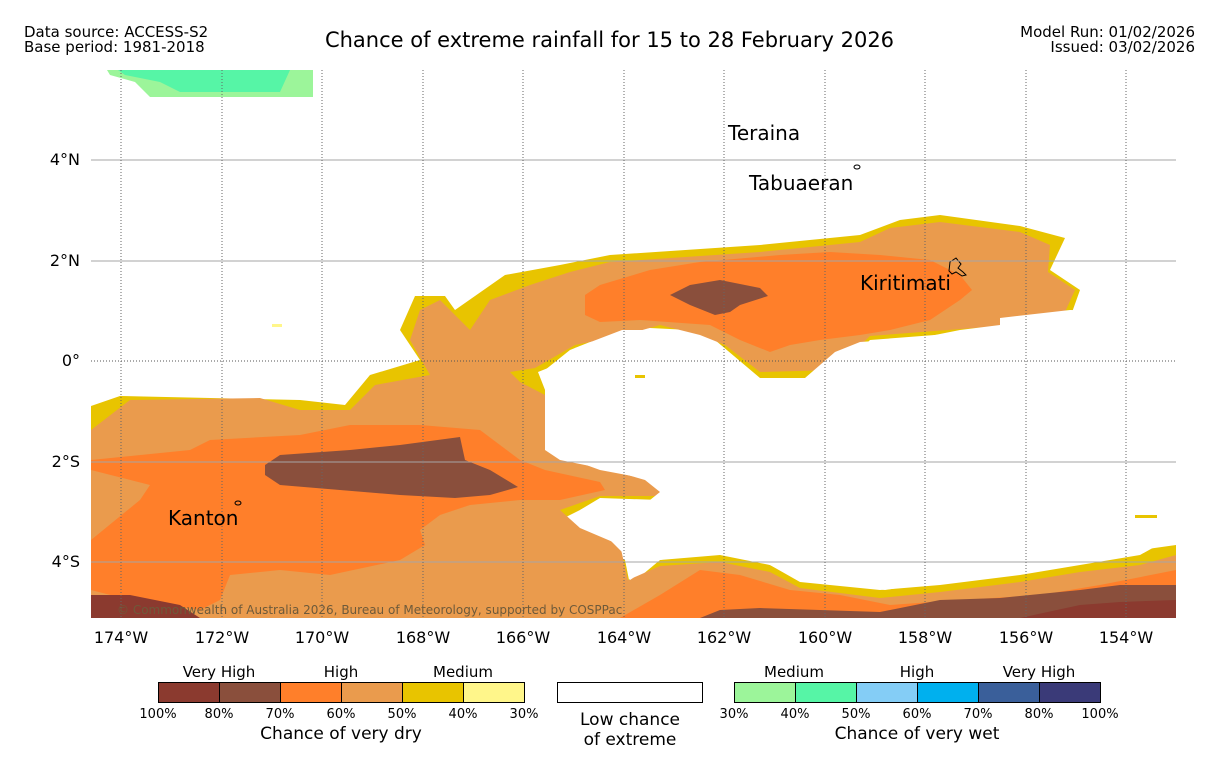  I want to click on dry-pct-label: 30%, so click(524, 714).